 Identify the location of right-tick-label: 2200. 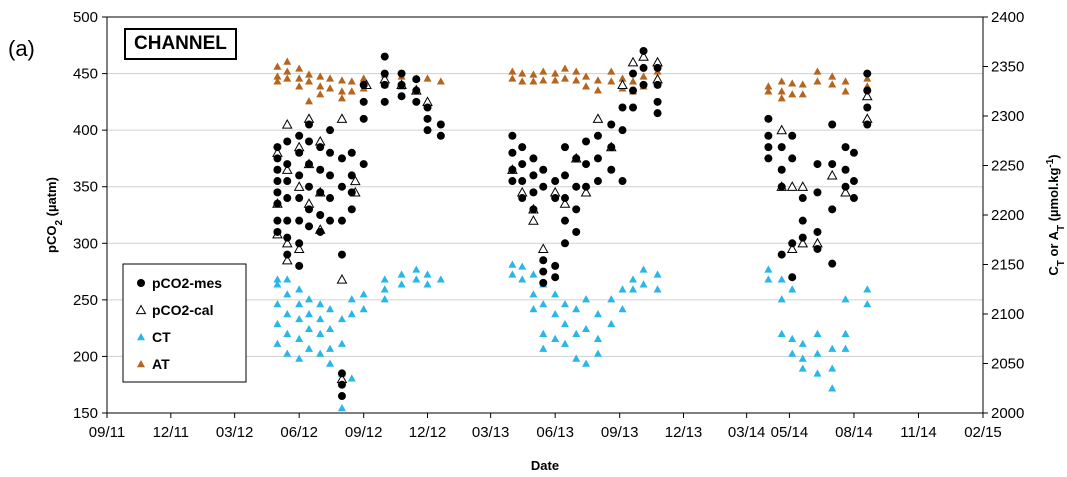
(1007, 215).